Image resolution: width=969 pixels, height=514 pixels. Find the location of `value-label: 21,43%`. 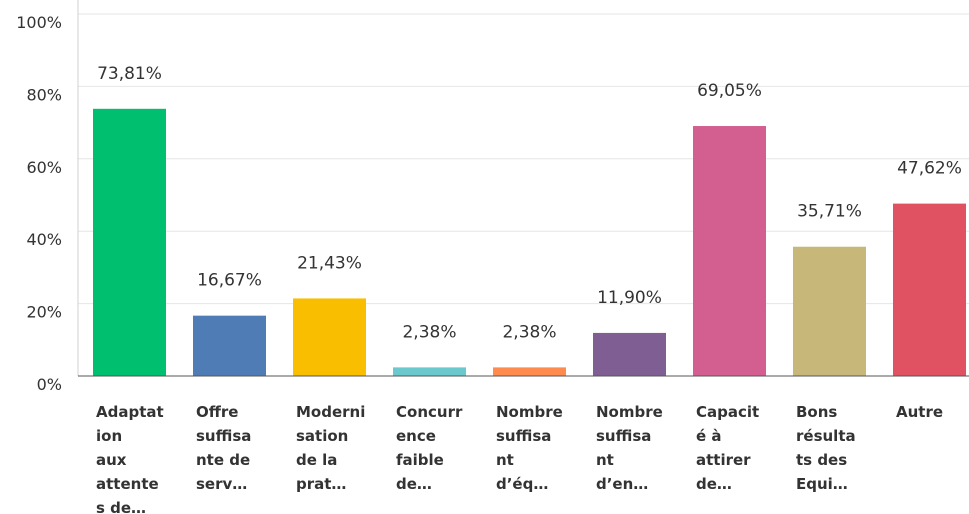

value-label: 21,43% is located at coordinates (329, 263).